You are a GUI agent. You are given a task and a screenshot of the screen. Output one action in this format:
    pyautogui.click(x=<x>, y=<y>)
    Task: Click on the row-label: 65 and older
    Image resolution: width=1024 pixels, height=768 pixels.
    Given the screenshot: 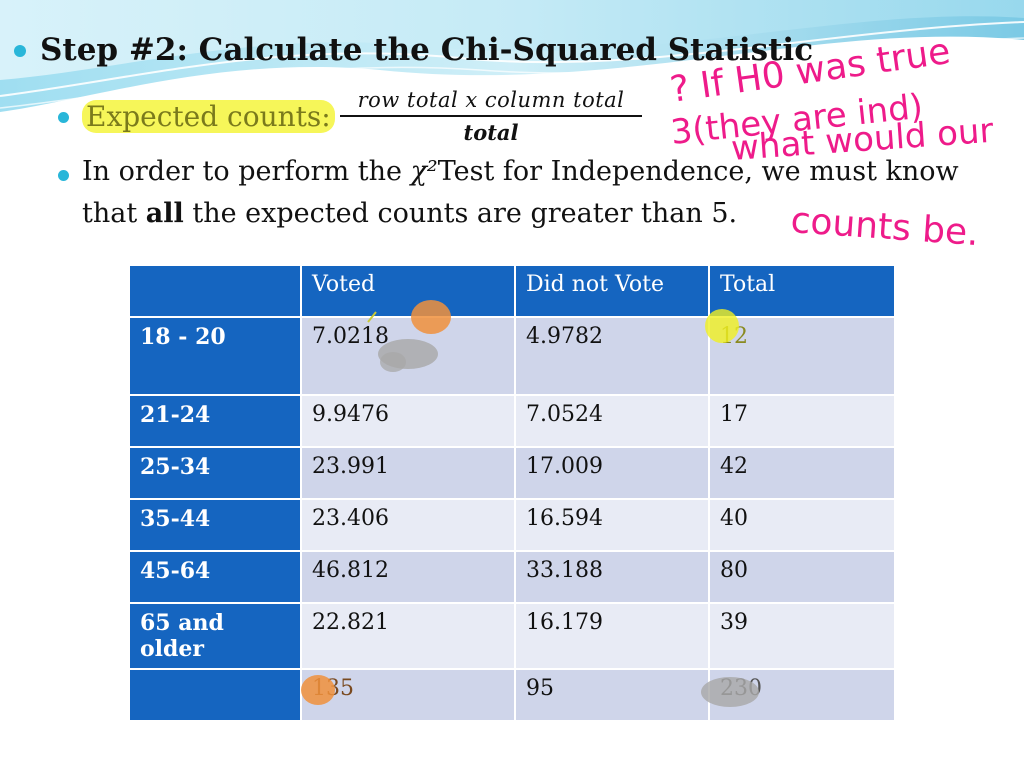 What is the action you would take?
    pyautogui.click(x=215, y=636)
    